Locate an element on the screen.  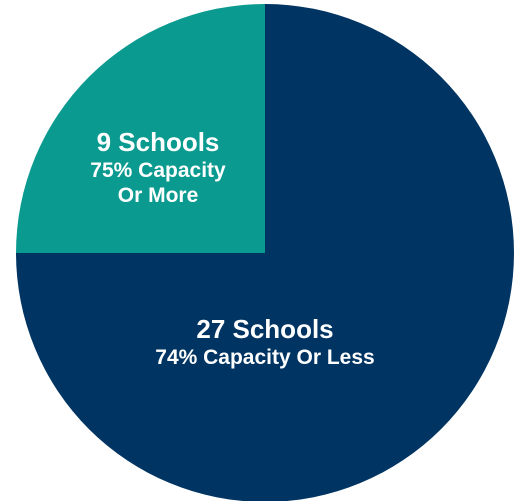
category-label: 75% Capacity Or More is located at coordinates (158, 183).